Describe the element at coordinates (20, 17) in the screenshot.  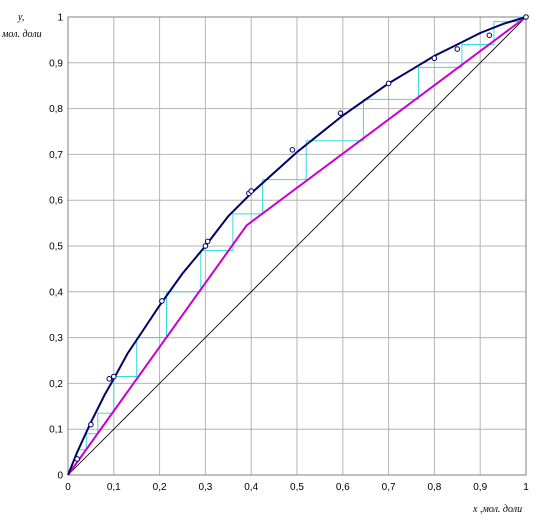
I see `y-axis-label-line1: y,` at that location.